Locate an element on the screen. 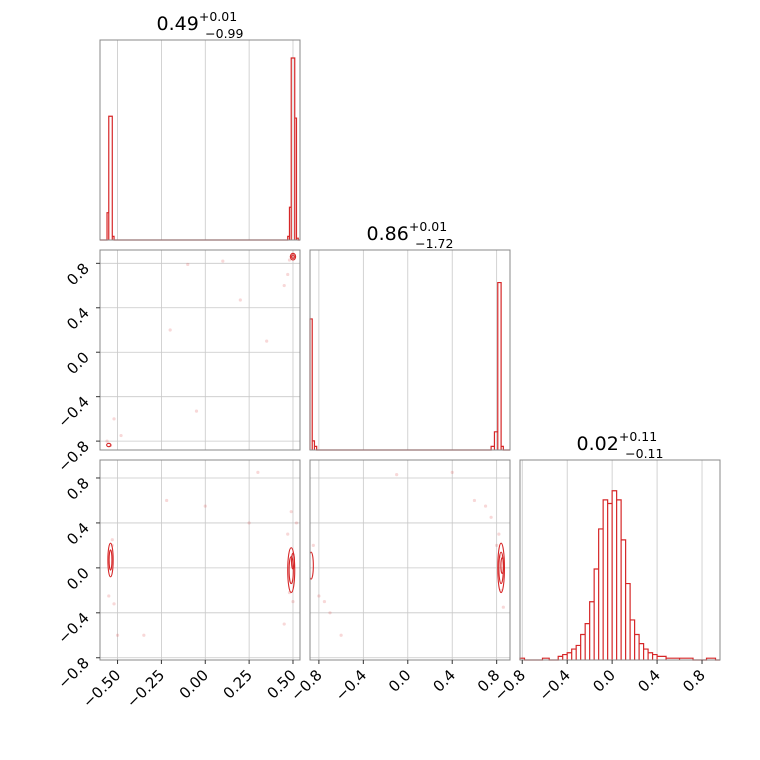 Image resolution: width=760 pixels, height=760 pixels. scatter-panel-p0-p1 is located at coordinates (200, 350).